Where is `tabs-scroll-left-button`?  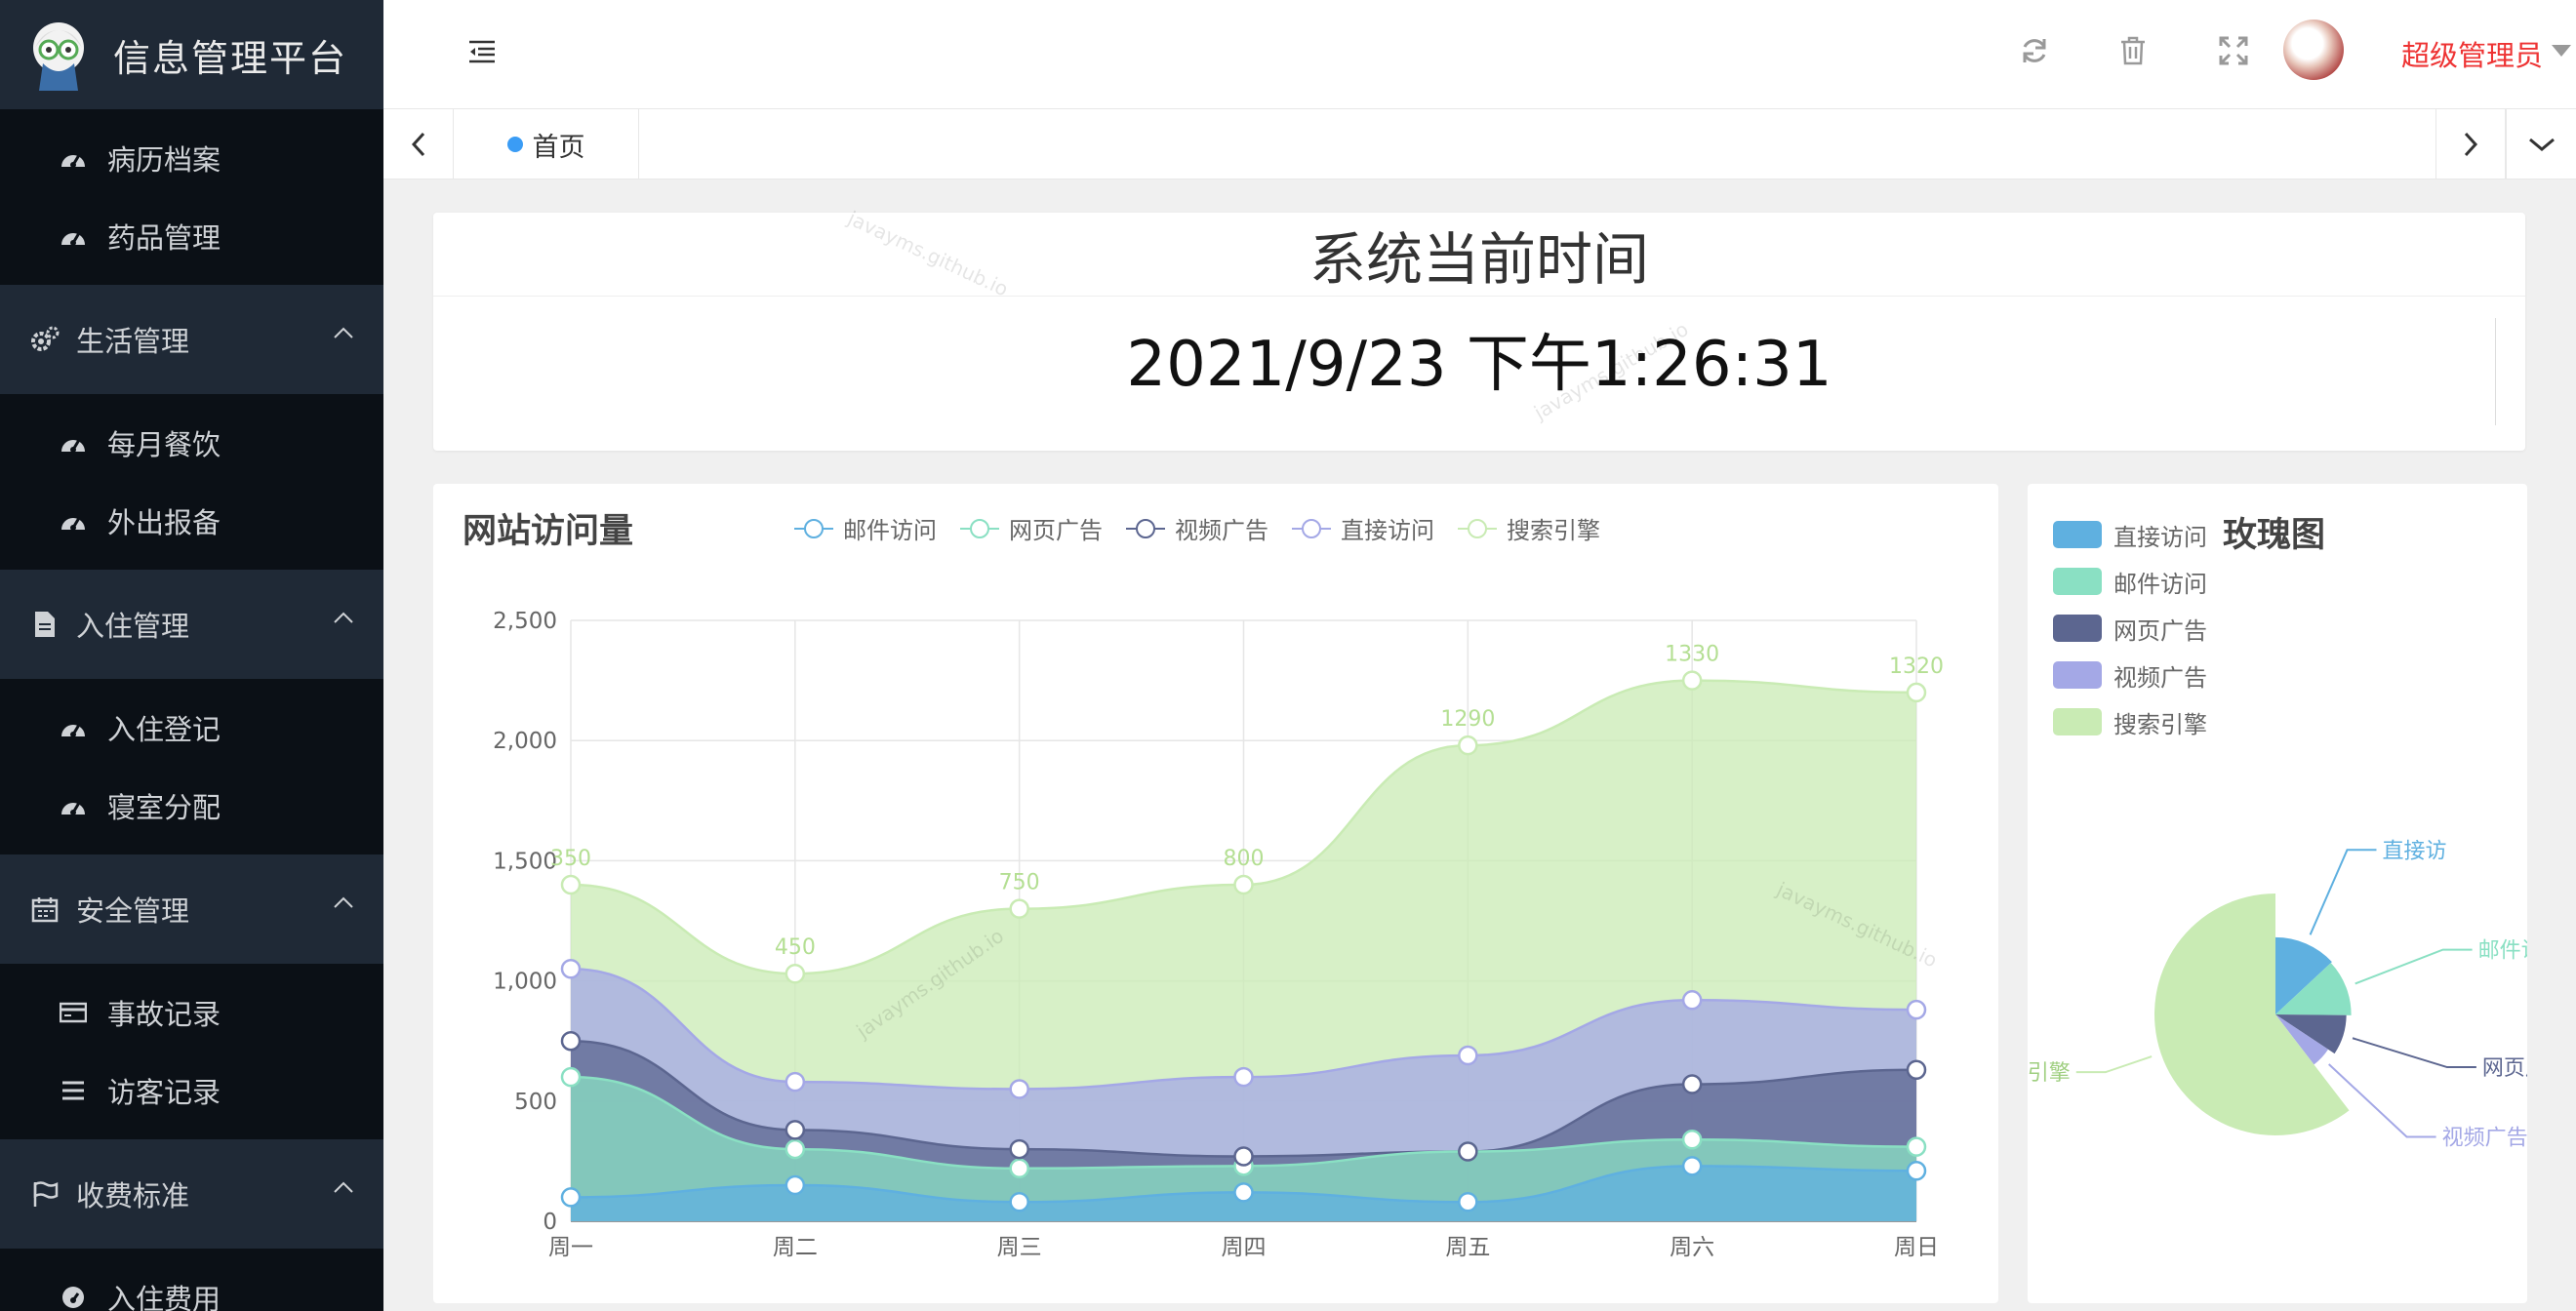
tabs-scroll-left-button is located at coordinates (418, 144).